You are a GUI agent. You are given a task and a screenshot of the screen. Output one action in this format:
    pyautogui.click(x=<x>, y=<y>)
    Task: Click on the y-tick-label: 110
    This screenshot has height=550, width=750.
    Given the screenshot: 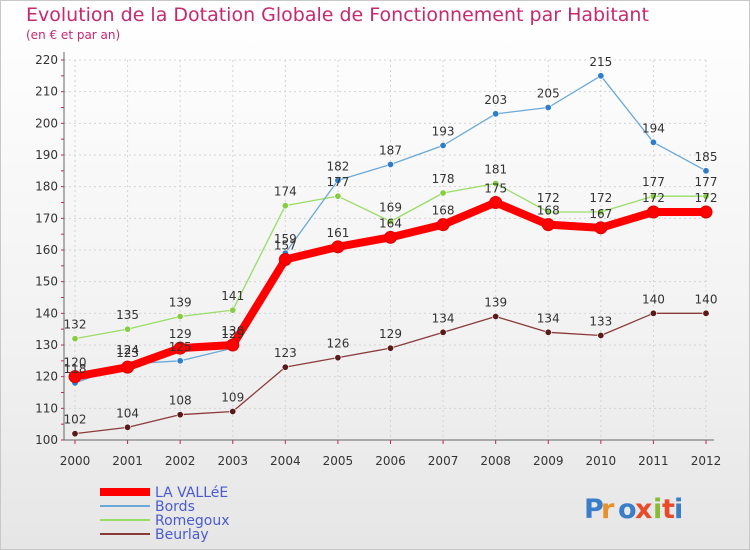 What is the action you would take?
    pyautogui.click(x=46, y=408)
    